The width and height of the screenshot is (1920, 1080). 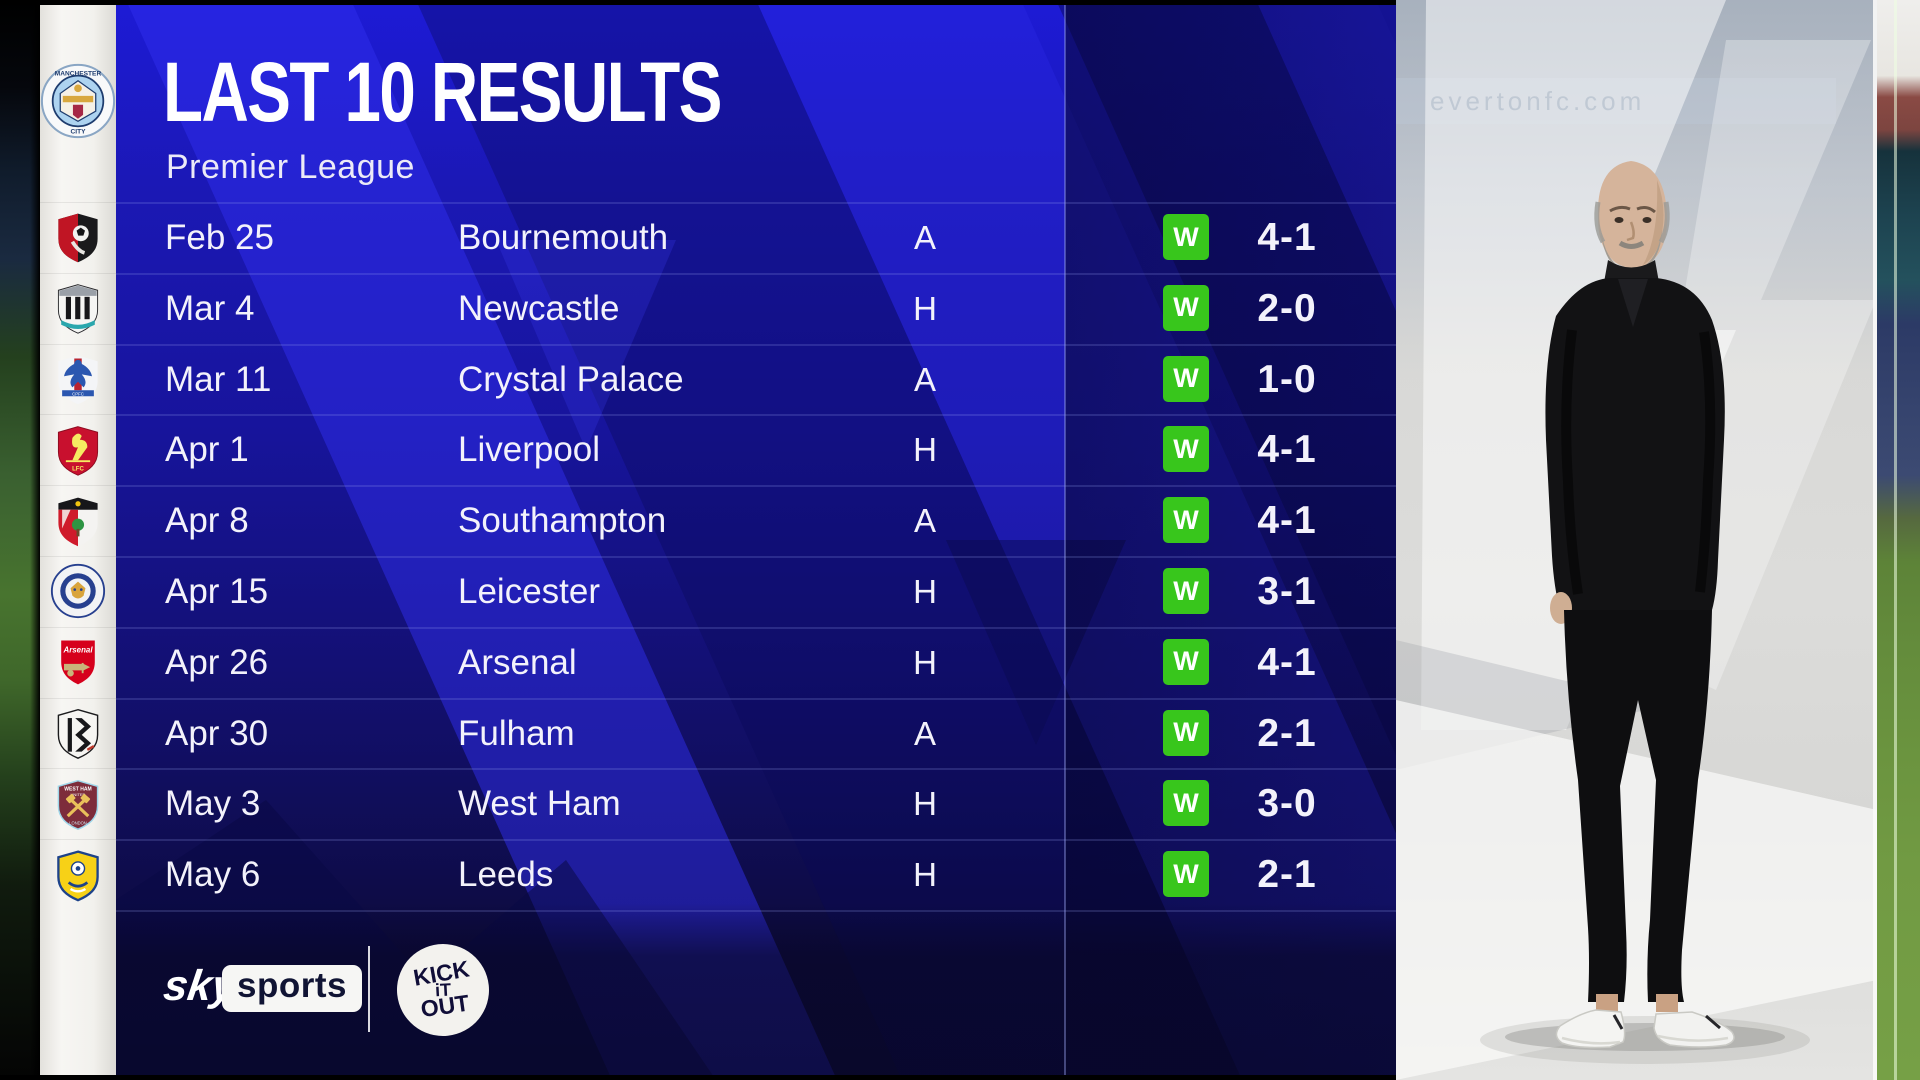 I want to click on page-title: LAST 10 RESULTS, so click(x=442, y=92).